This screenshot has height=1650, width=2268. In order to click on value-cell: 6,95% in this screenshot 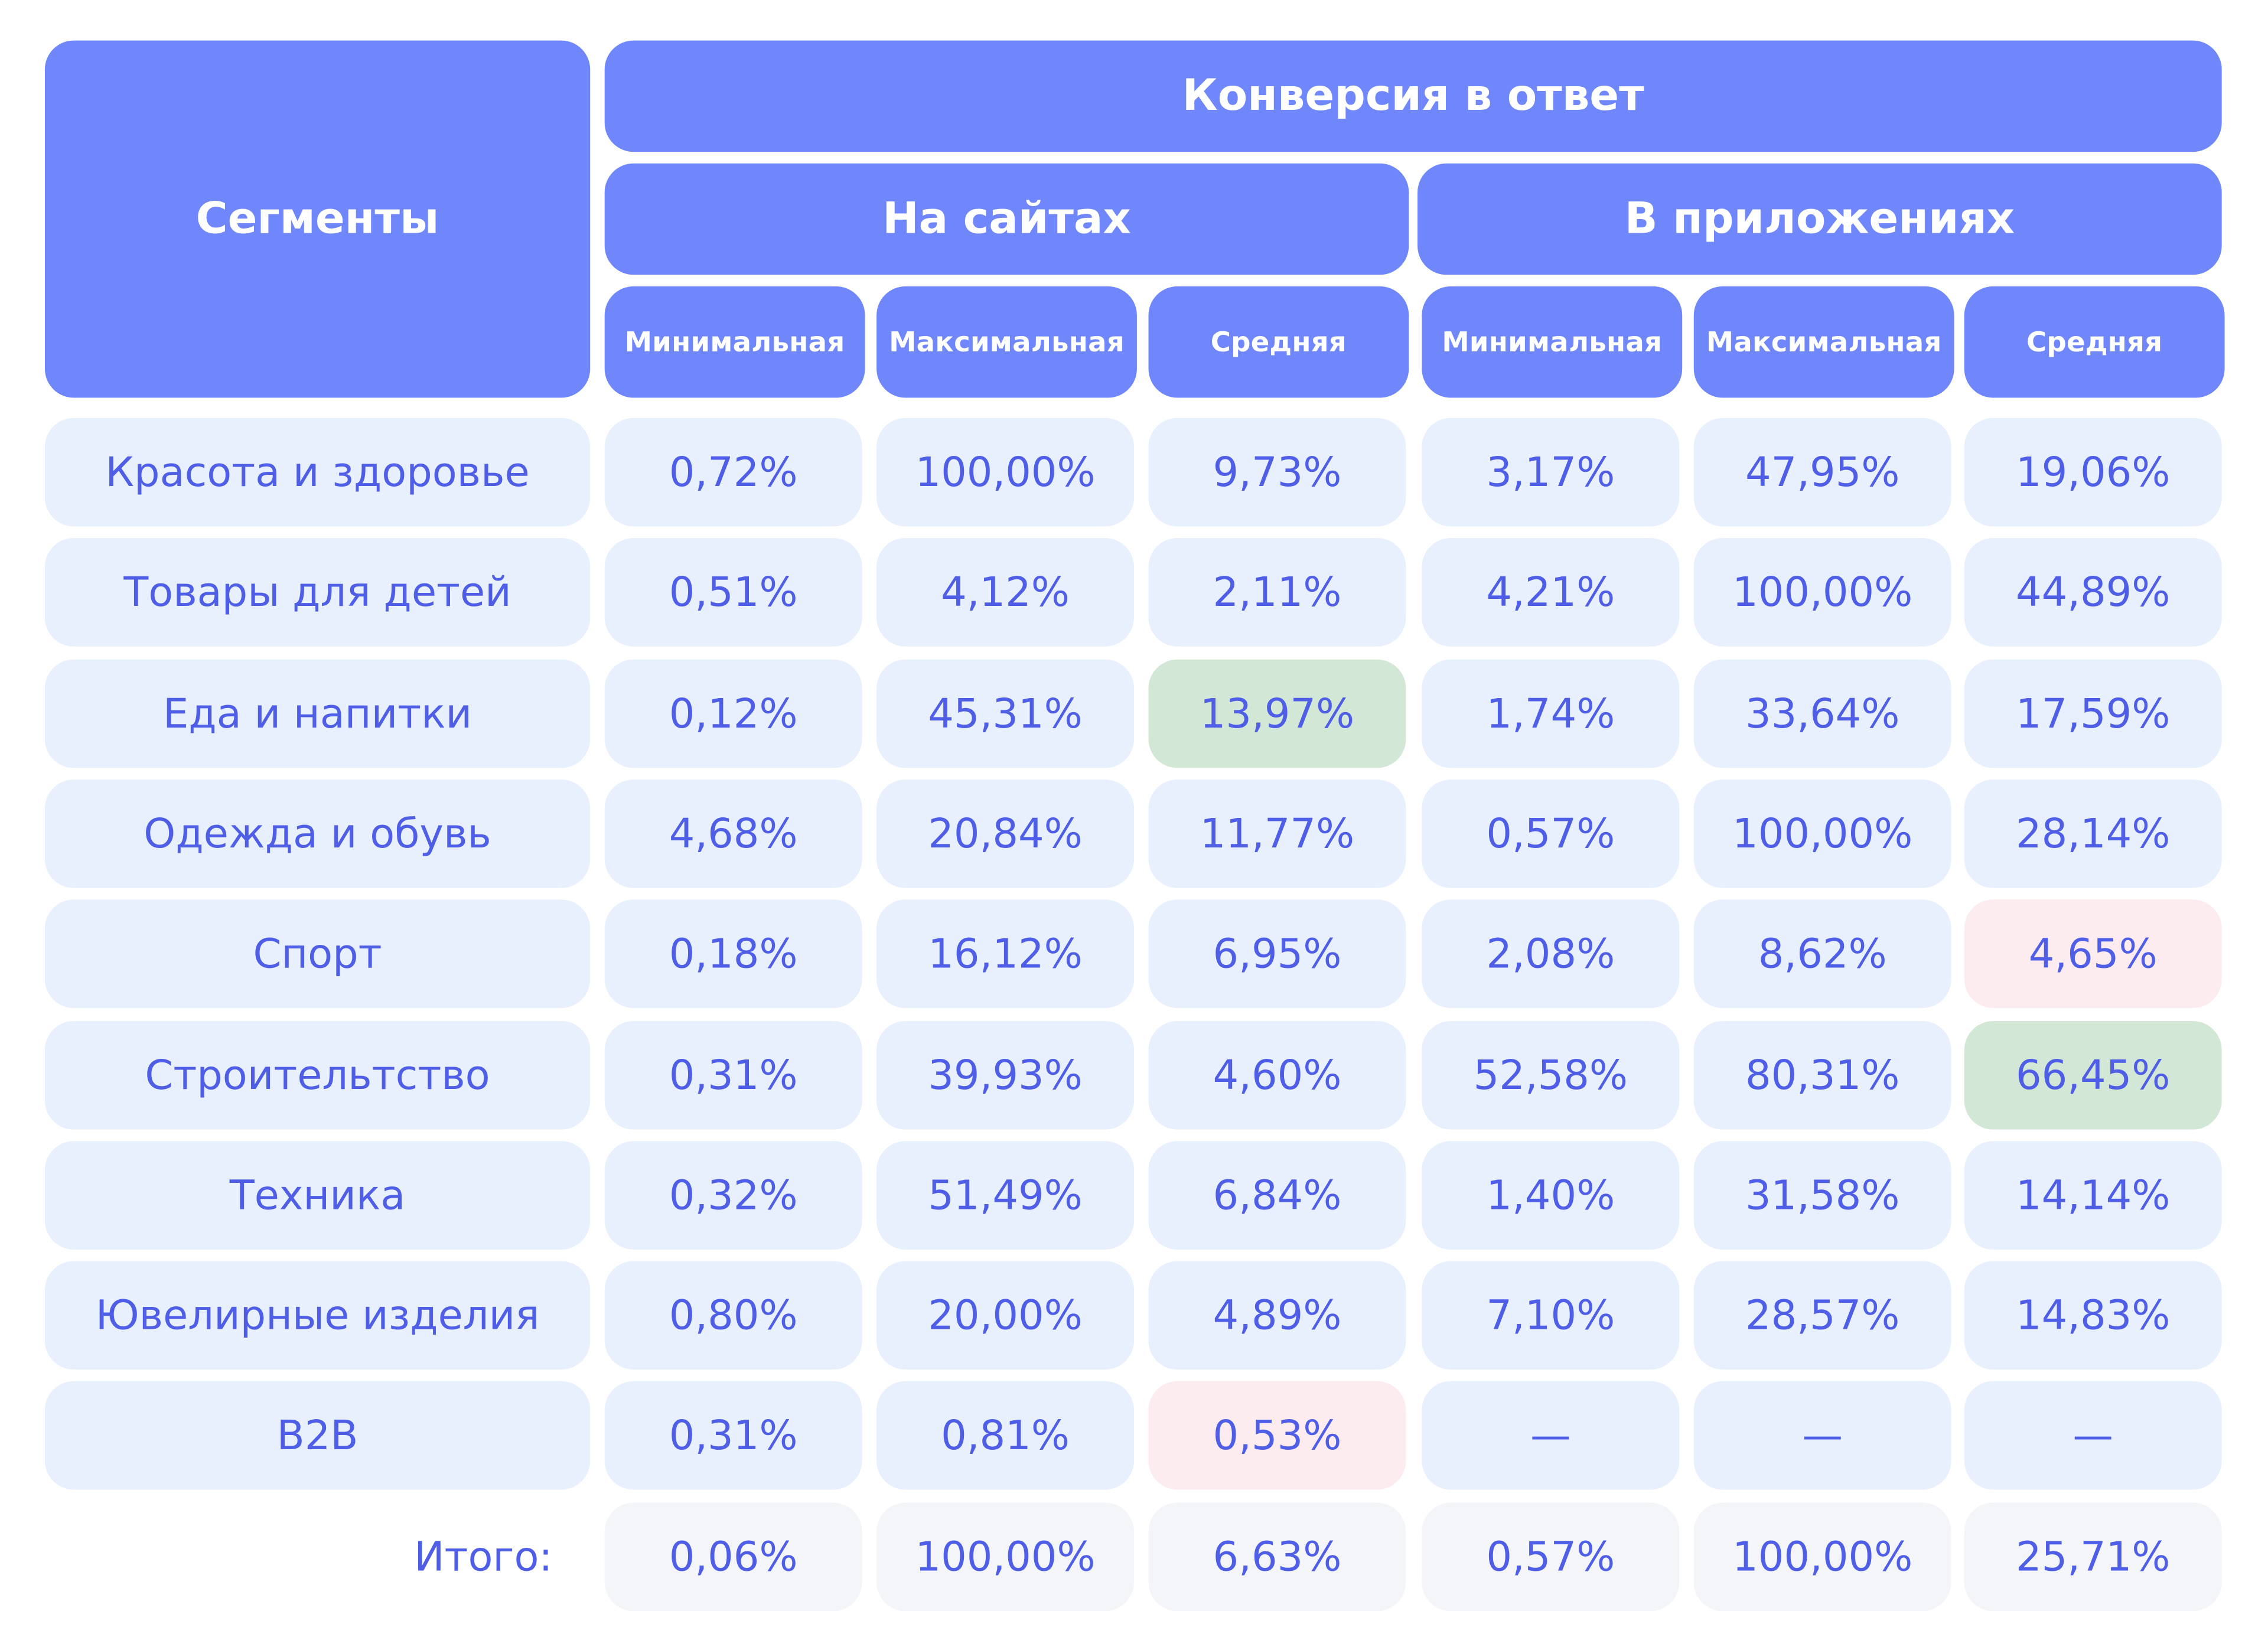, I will do `click(1277, 953)`.